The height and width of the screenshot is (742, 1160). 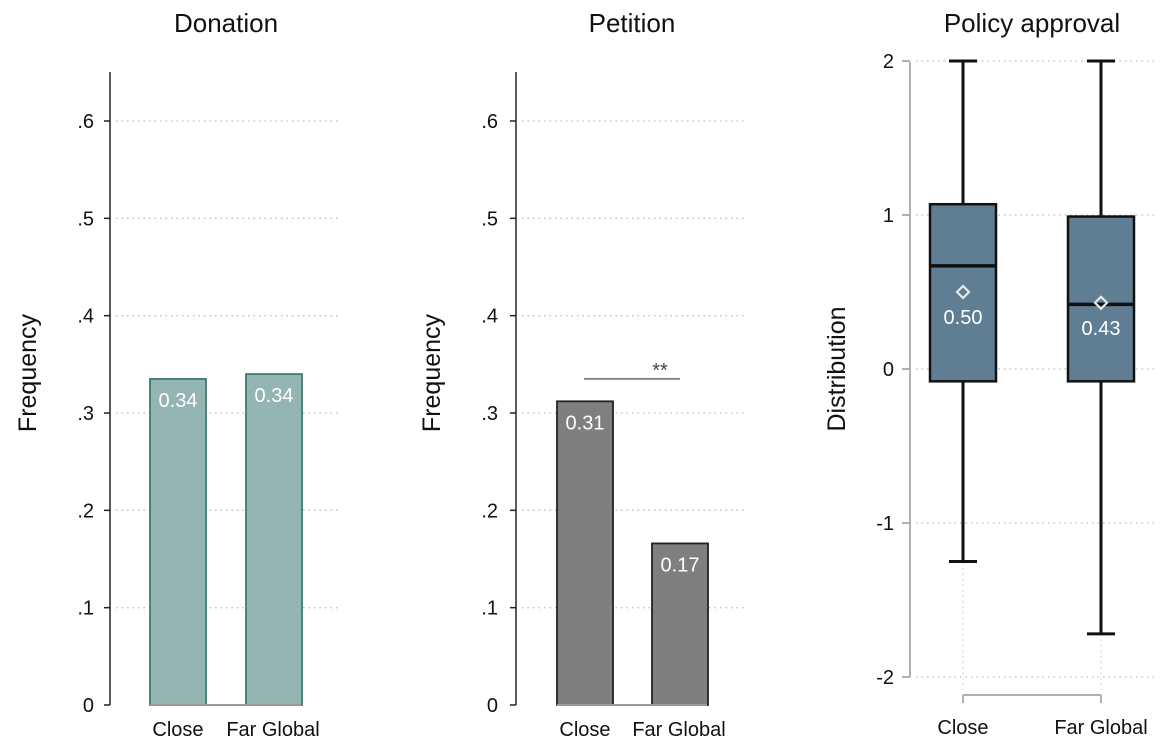 What do you see at coordinates (1100, 728) in the screenshot?
I see `policy-approval-category-far-global: Far Global` at bounding box center [1100, 728].